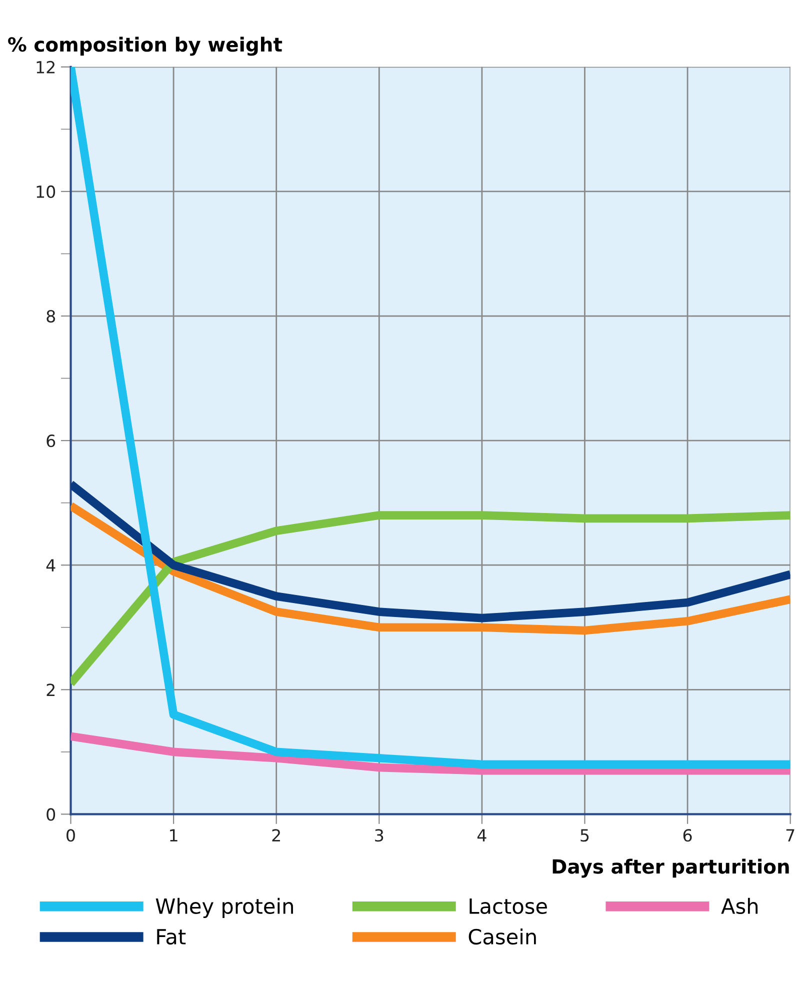 The width and height of the screenshot is (804, 999). Describe the element at coordinates (481, 835) in the screenshot. I see `x-tick-label: 4` at that location.